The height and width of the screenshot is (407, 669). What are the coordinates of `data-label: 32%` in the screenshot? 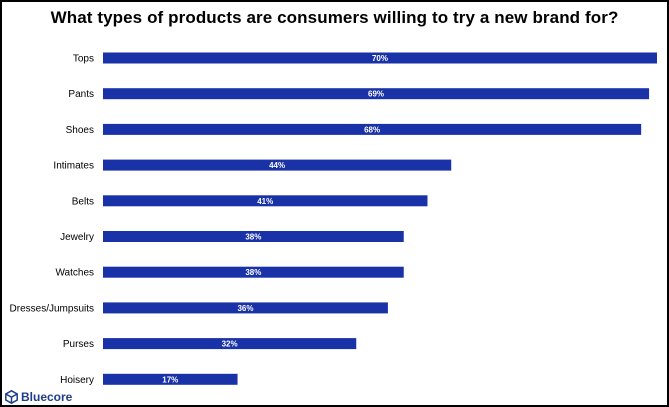 It's located at (230, 344).